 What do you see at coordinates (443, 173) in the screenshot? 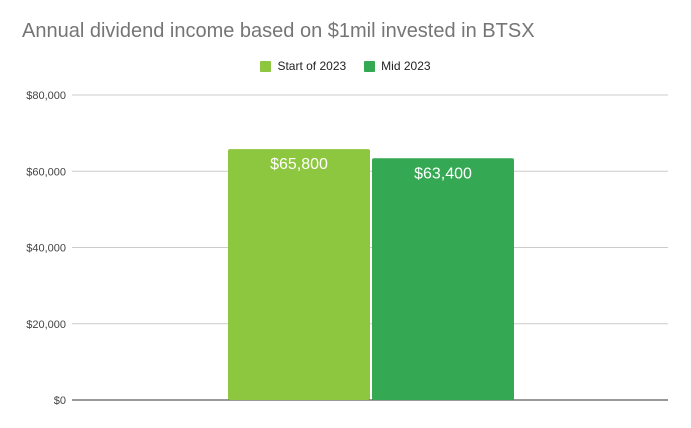
I see `data-label: $63,400` at bounding box center [443, 173].